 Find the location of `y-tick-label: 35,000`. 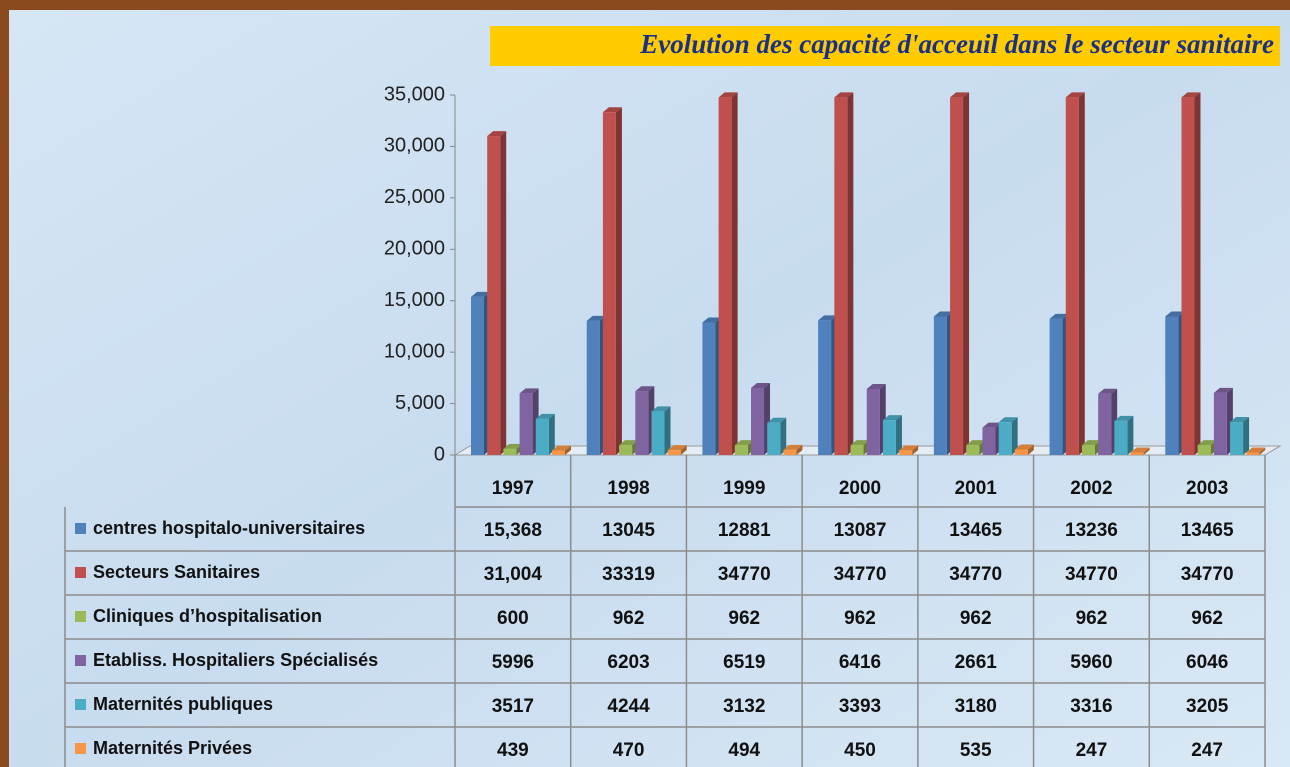

y-tick-label: 35,000 is located at coordinates (414, 94).